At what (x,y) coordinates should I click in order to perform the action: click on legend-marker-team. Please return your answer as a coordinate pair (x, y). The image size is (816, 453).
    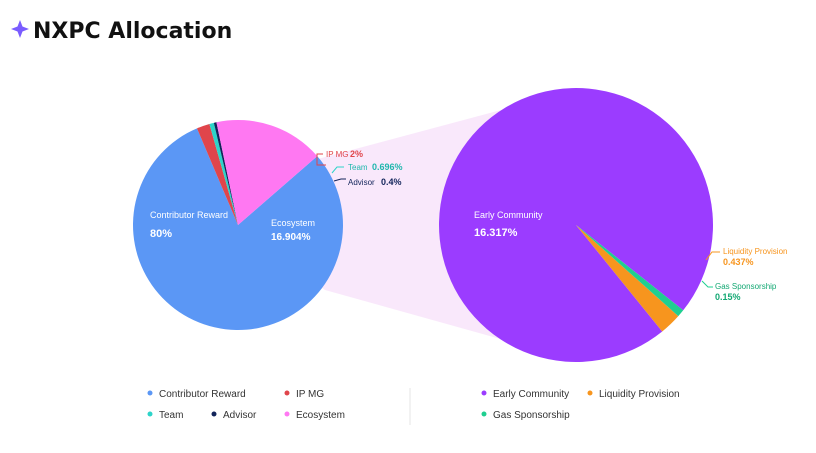
    Looking at the image, I should click on (150, 414).